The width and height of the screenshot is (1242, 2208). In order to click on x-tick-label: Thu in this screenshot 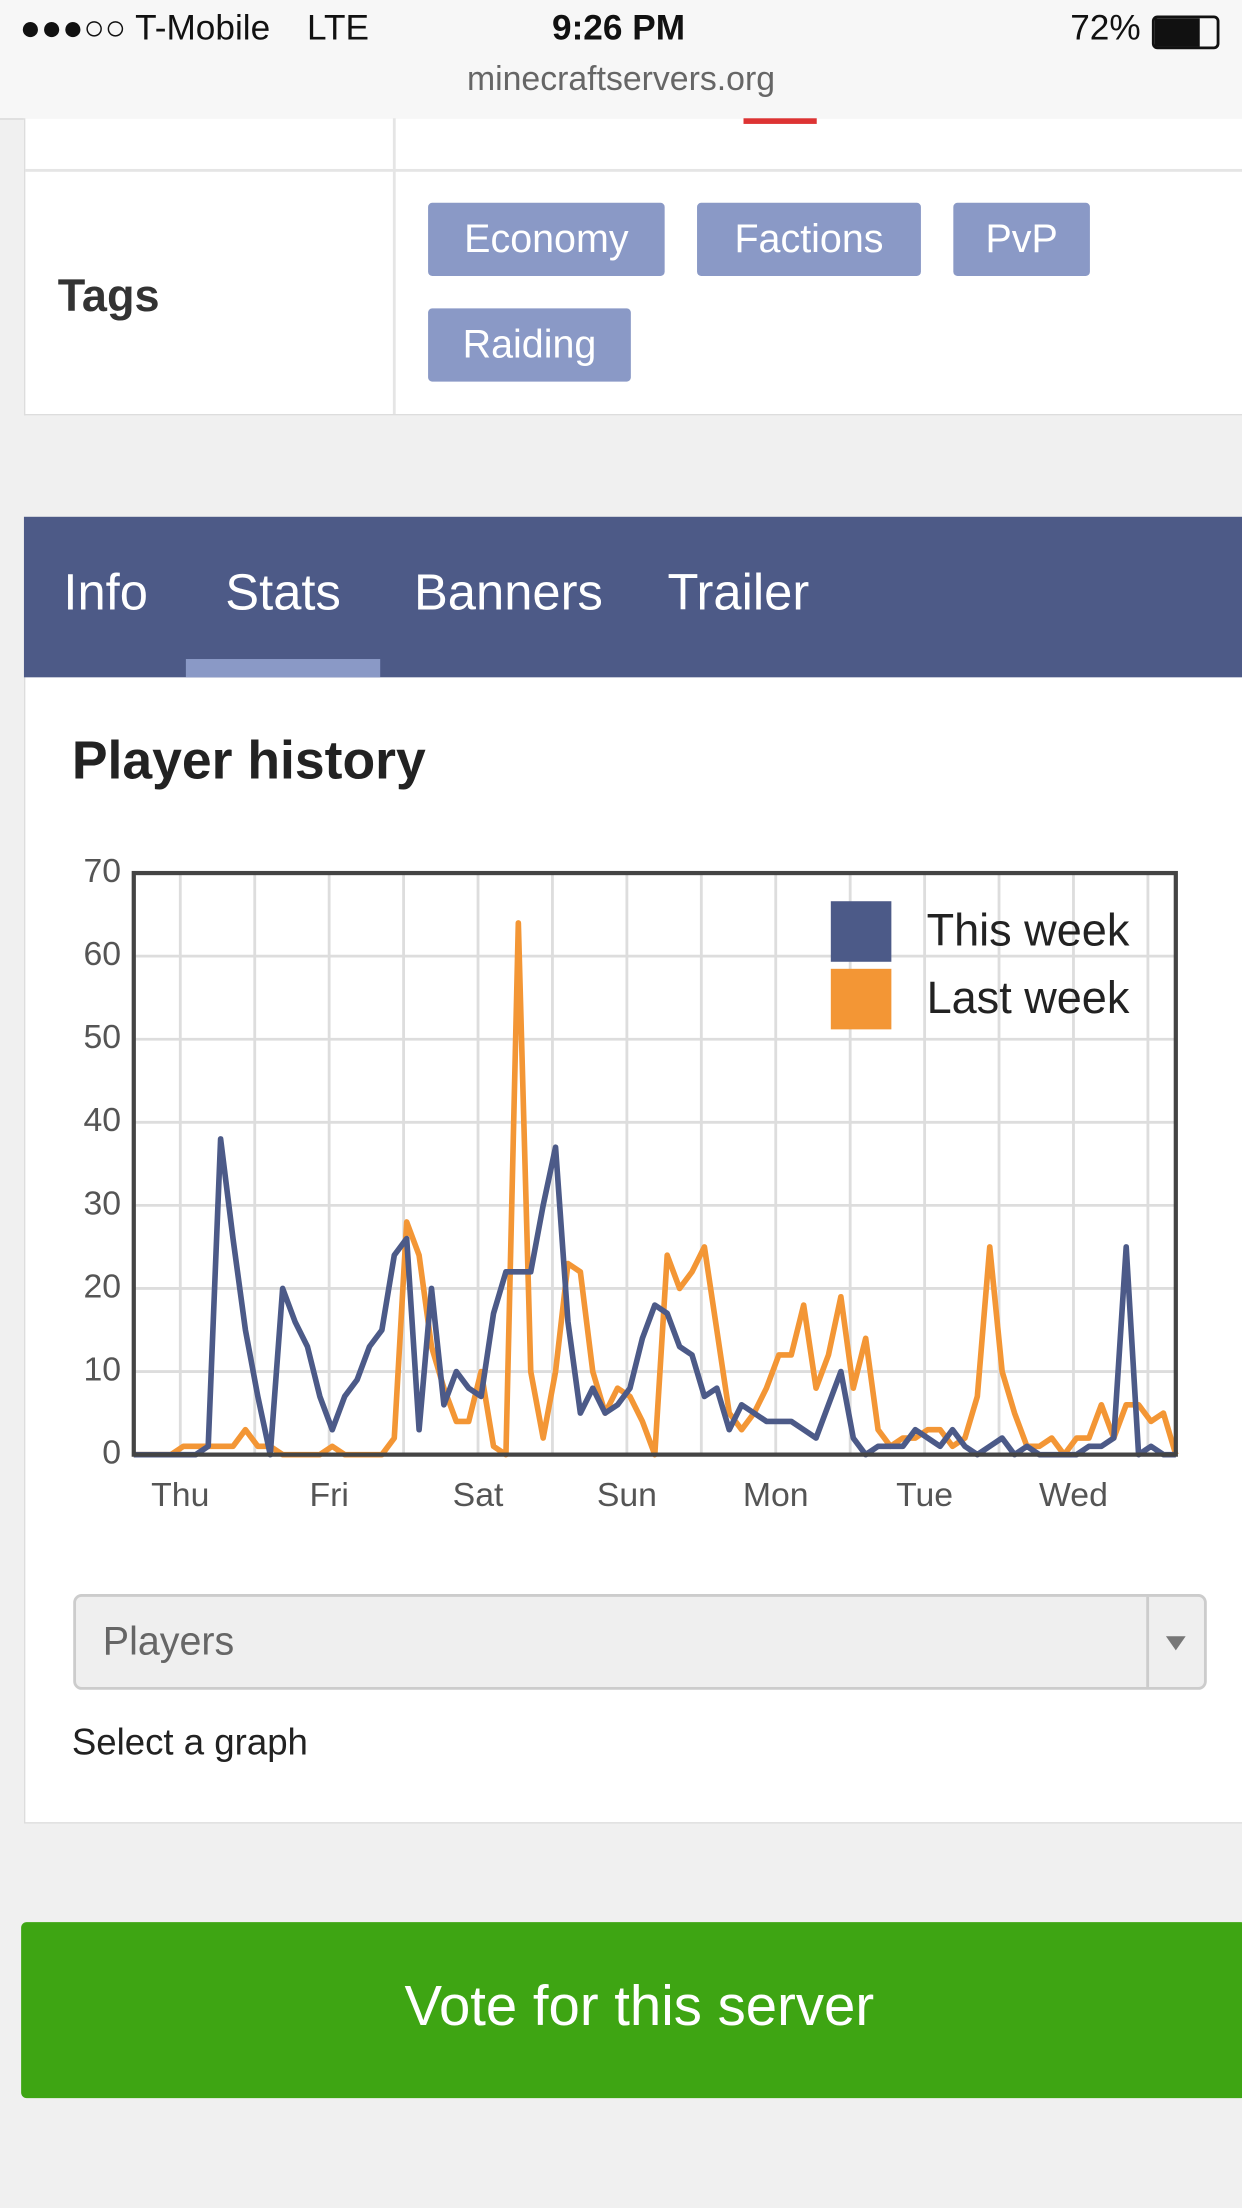, I will do `click(180, 1495)`.